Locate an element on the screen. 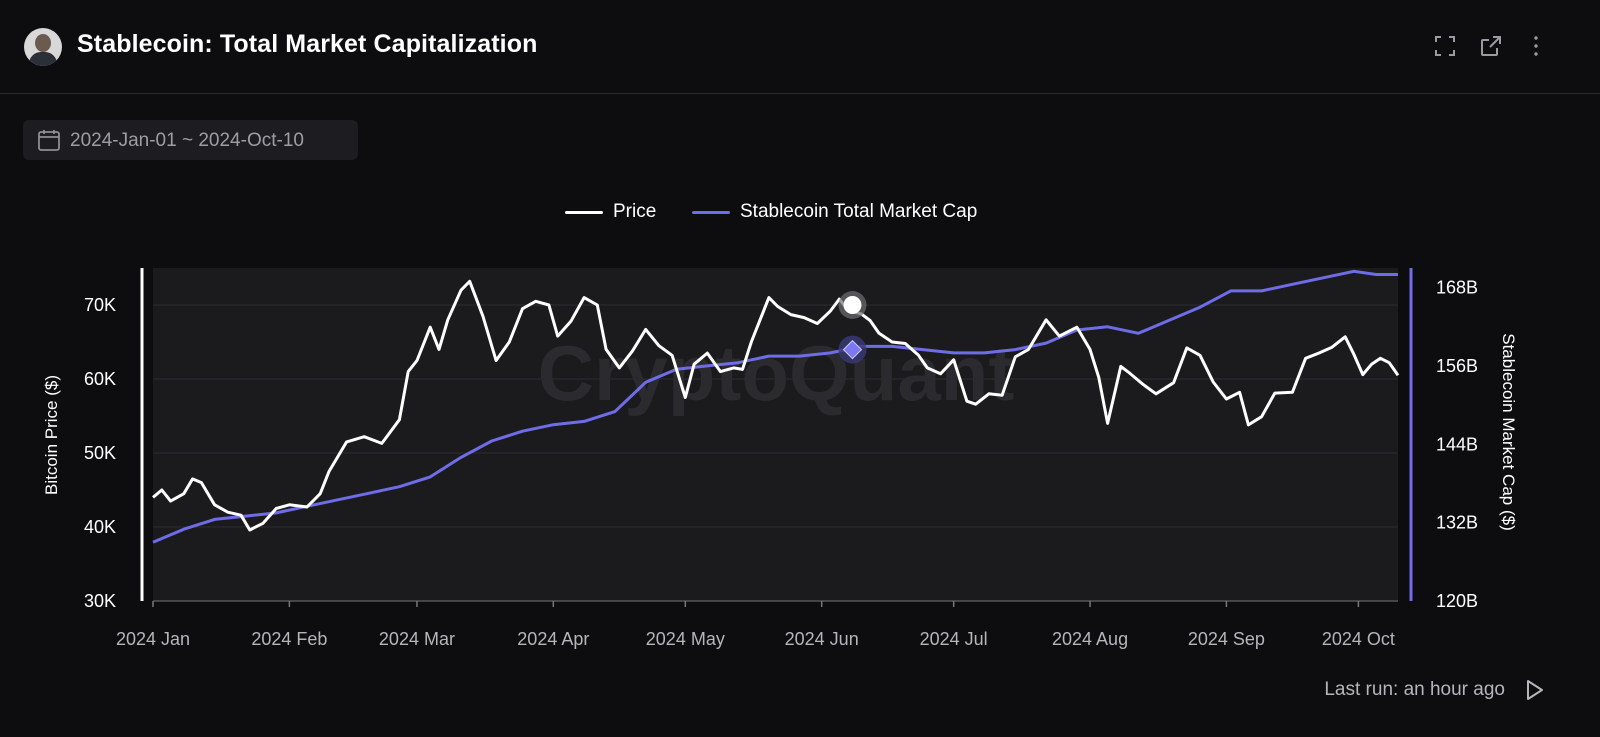  y-right-axis-title: Stablecoin Market Cap ($) is located at coordinates (1508, 431).